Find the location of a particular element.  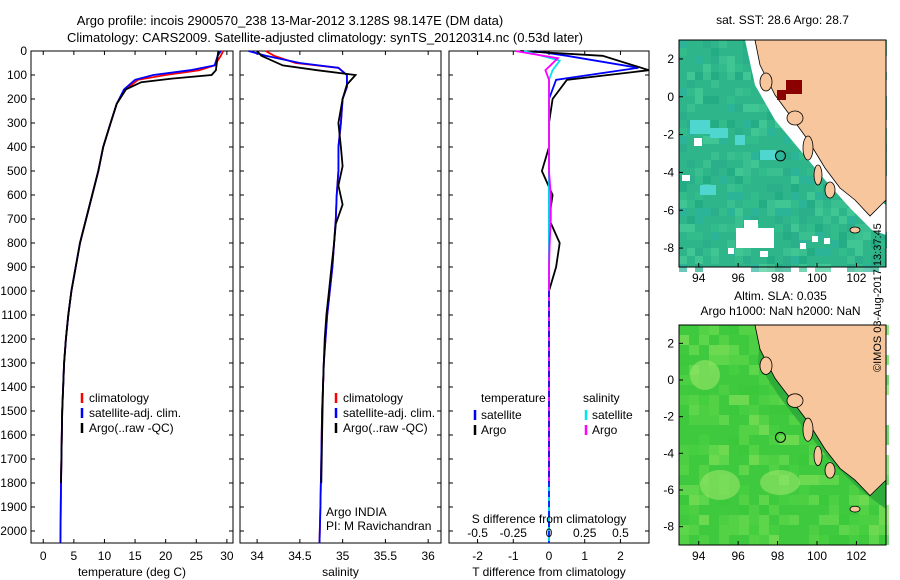

y-tick-label: 800 is located at coordinates (17, 243).